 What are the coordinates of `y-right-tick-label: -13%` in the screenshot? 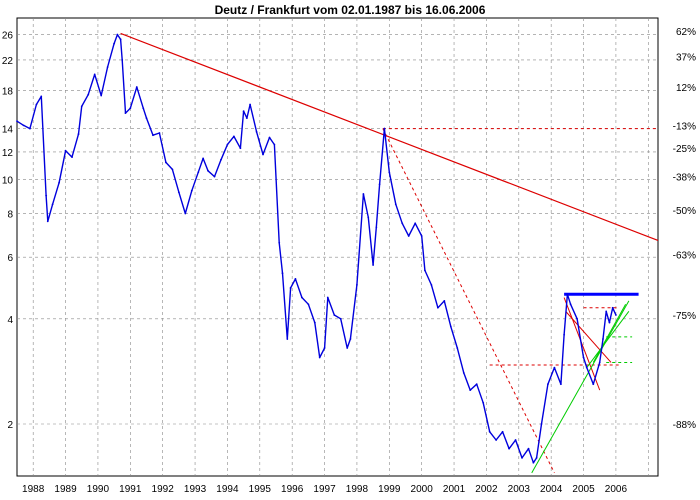 It's located at (684, 126).